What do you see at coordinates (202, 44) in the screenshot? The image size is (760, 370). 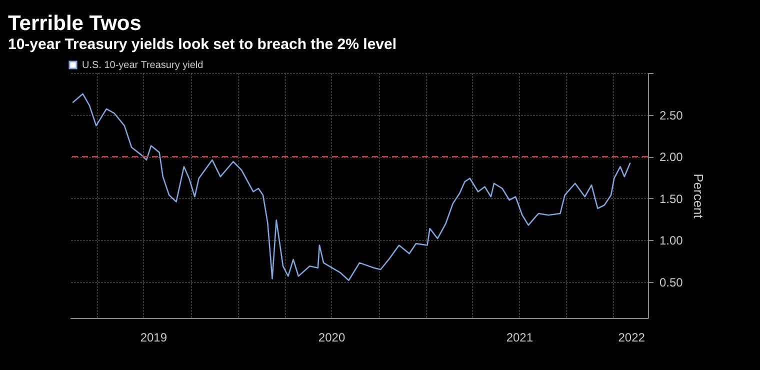 I see `chart-subtitle: 10-year Treasury yields look set to breach the 2% level` at bounding box center [202, 44].